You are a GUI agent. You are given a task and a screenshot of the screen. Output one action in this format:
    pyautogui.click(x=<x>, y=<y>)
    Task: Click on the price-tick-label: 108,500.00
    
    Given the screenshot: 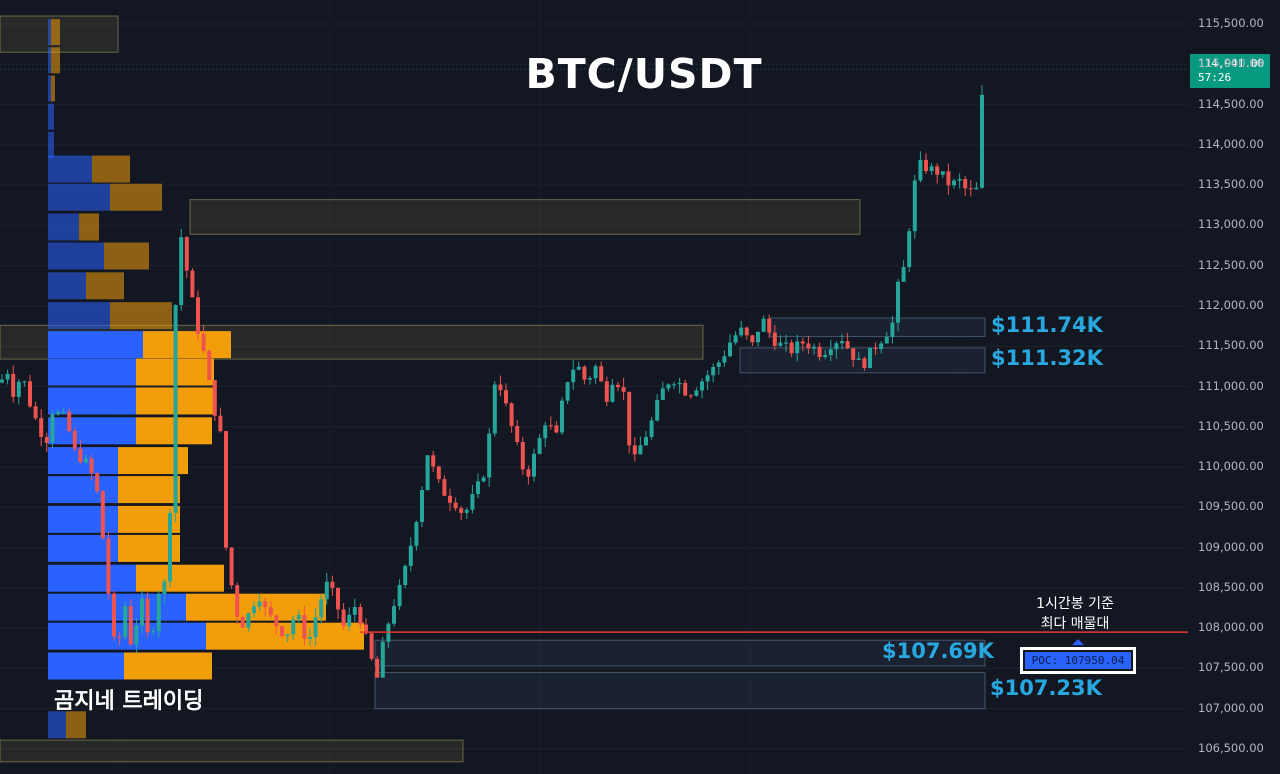 What is the action you would take?
    pyautogui.click(x=1231, y=586)
    